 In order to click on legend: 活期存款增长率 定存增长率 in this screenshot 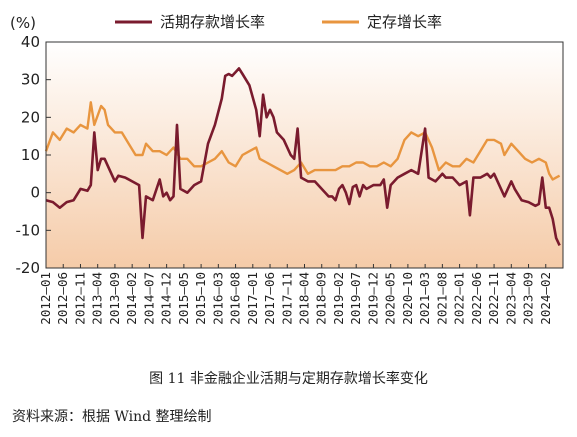, I will do `click(278, 22)`.